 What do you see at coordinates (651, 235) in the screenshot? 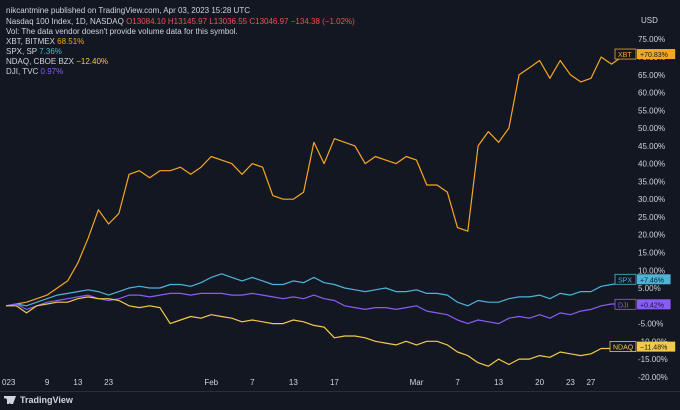
I see `y-tick-label: 20.00%` at bounding box center [651, 235].